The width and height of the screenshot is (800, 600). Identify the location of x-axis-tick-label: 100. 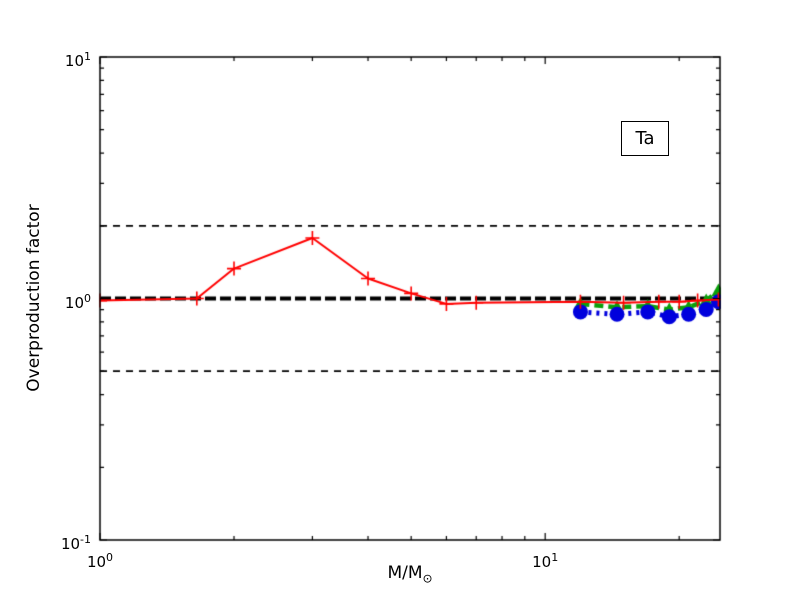
(100, 561).